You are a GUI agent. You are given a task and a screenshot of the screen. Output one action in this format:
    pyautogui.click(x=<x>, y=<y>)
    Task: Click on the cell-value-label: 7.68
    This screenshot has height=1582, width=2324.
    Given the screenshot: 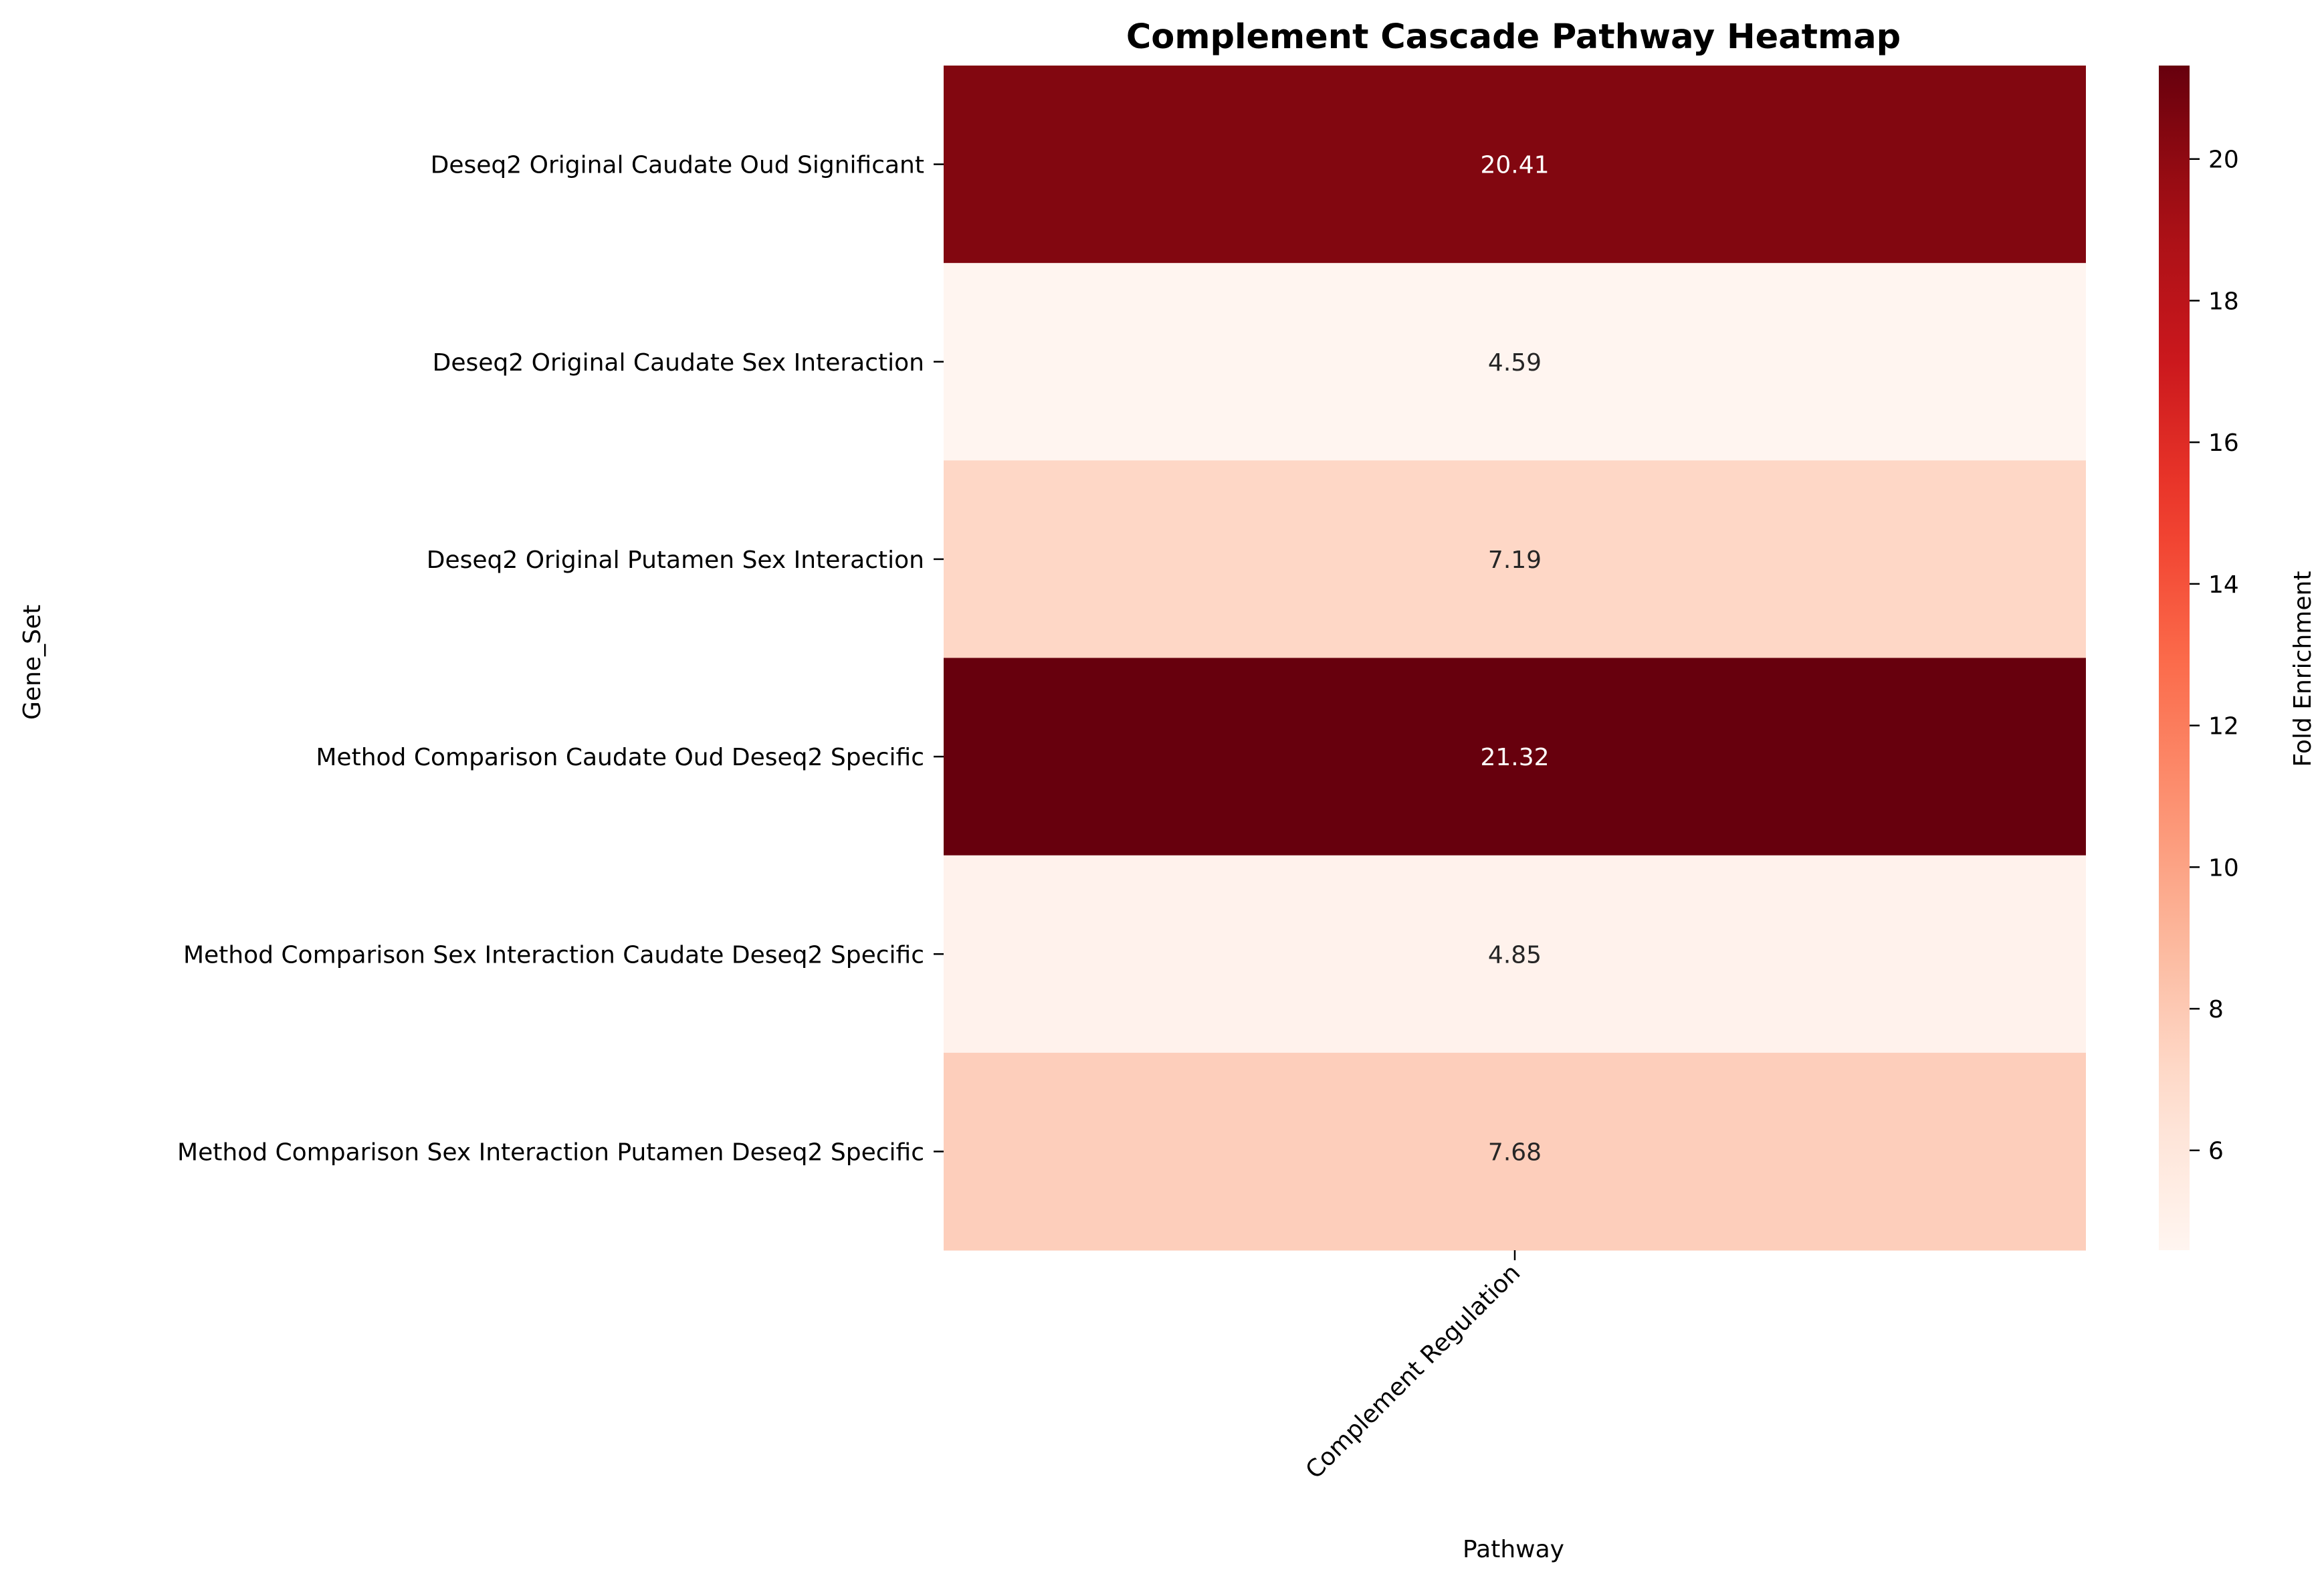 What is the action you would take?
    pyautogui.click(x=1515, y=1152)
    